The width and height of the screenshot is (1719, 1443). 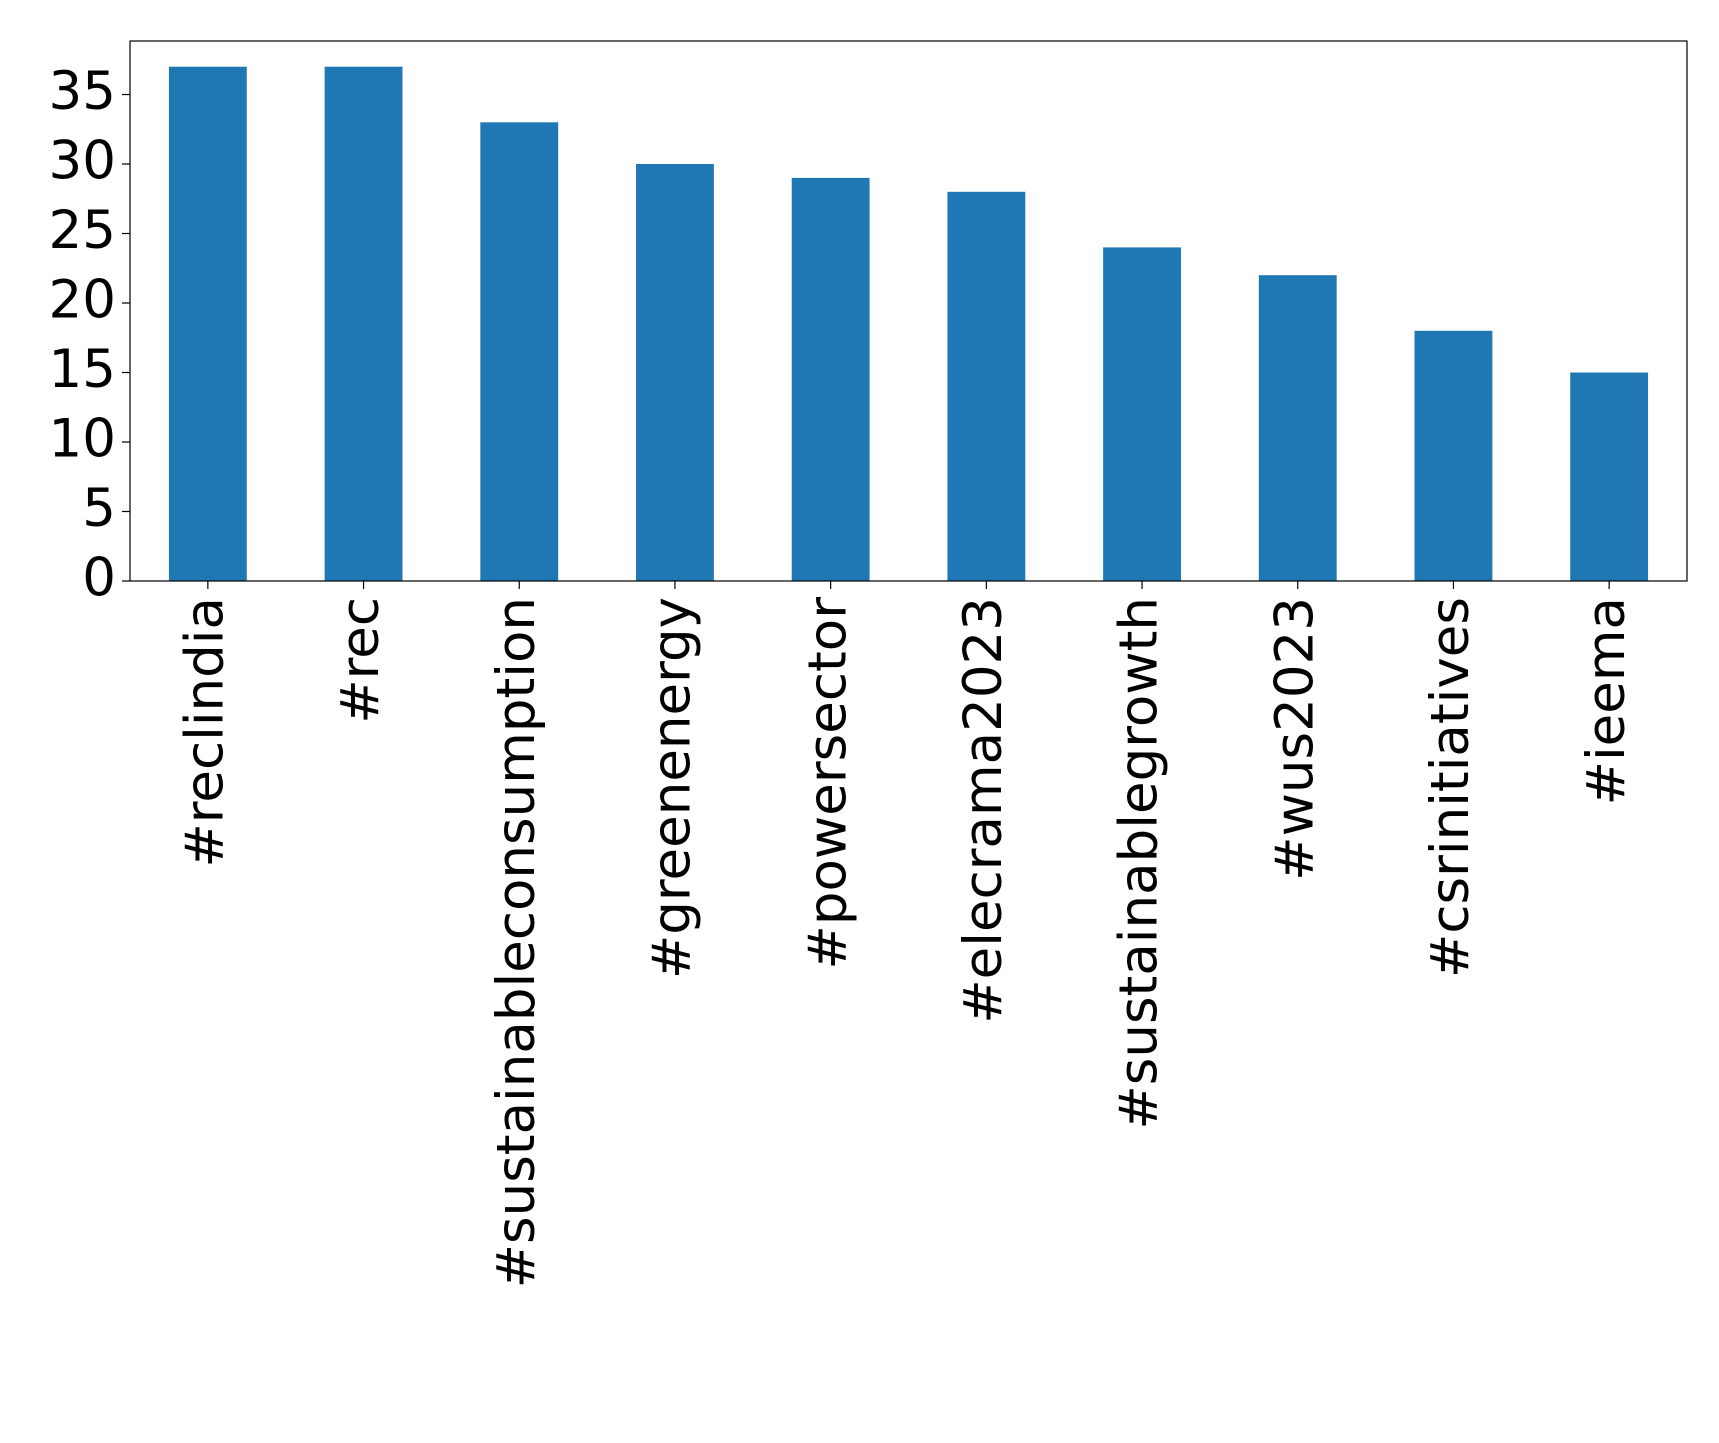 What do you see at coordinates (827, 783) in the screenshot?
I see `x-tick-label: #powersector` at bounding box center [827, 783].